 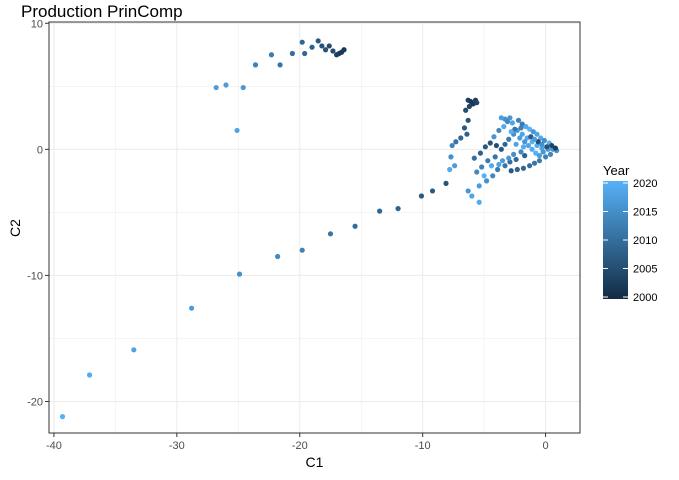 I want to click on y-axis-title: C2, so click(x=15, y=228).